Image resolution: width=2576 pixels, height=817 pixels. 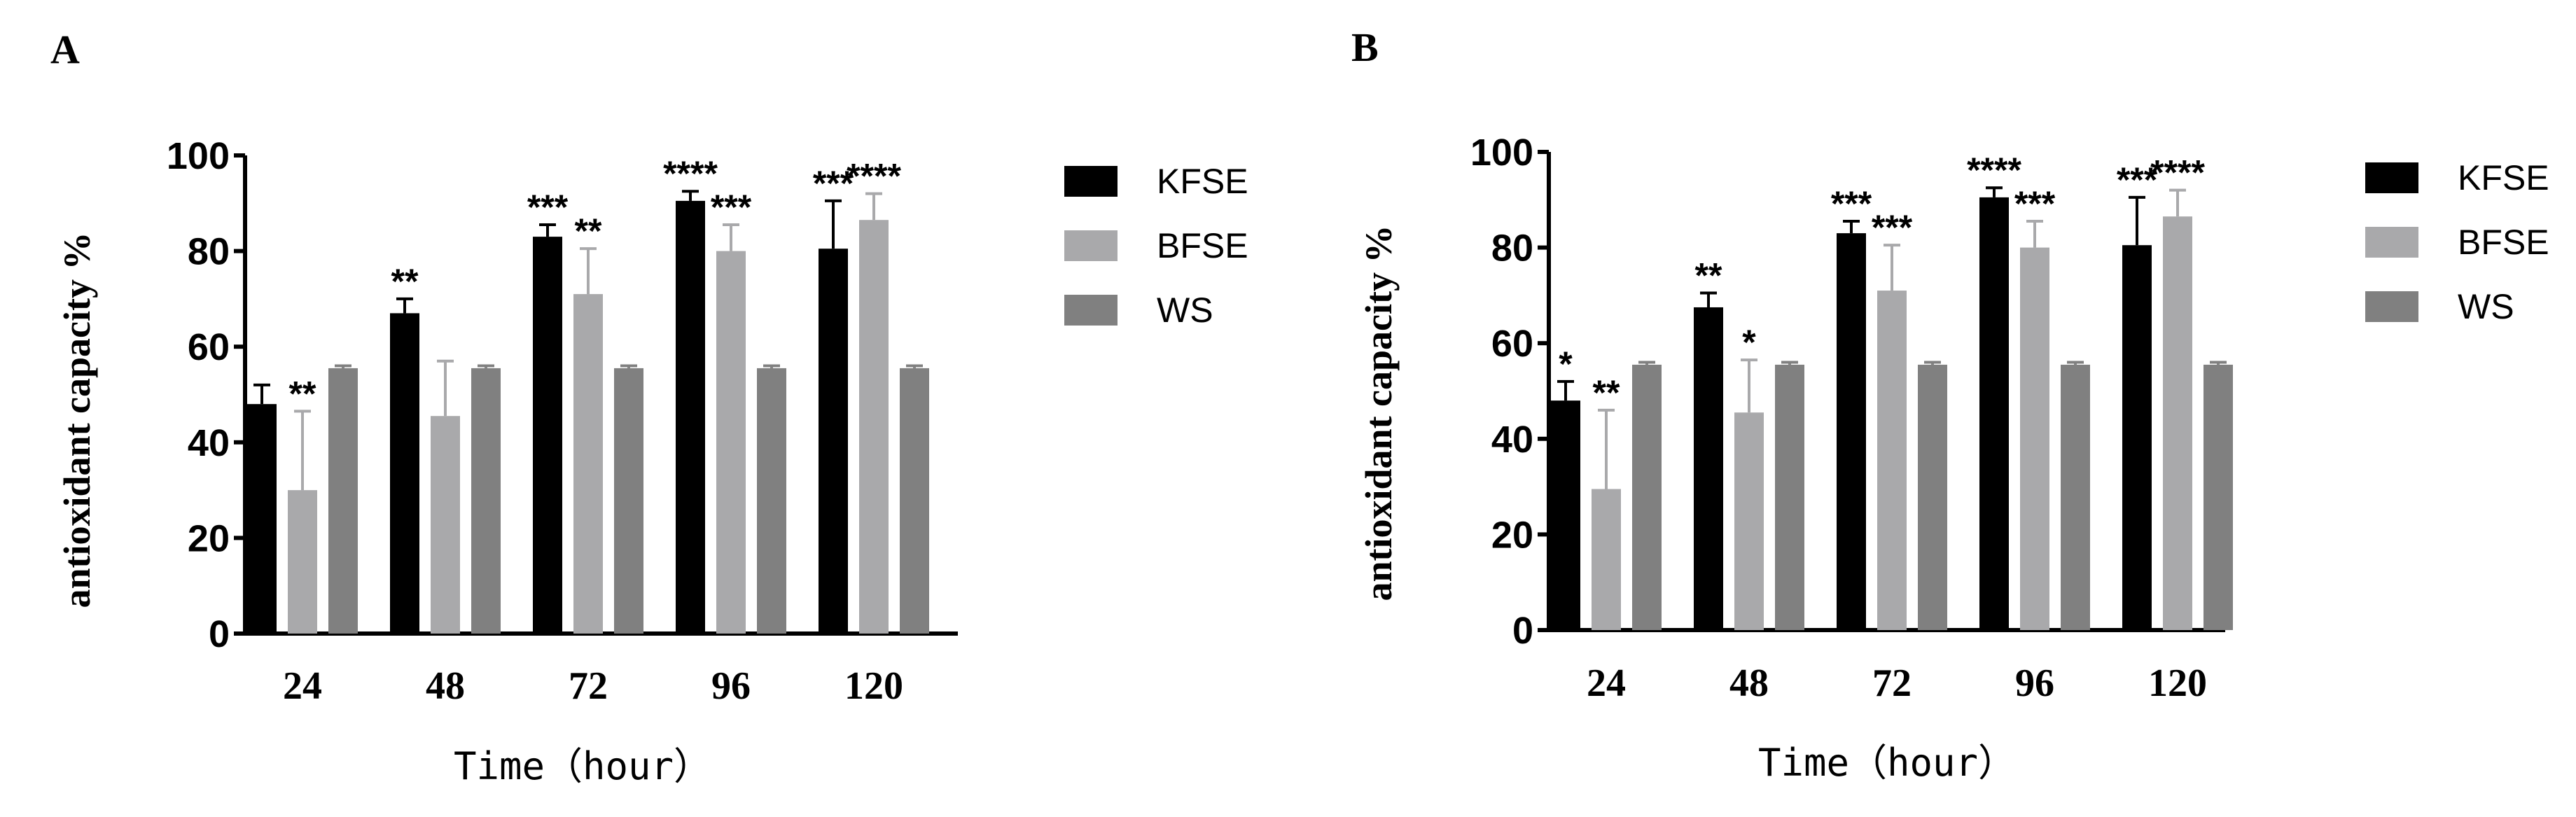 What do you see at coordinates (1994, 170) in the screenshot?
I see `panel-b-significance-kfse-96: ****` at bounding box center [1994, 170].